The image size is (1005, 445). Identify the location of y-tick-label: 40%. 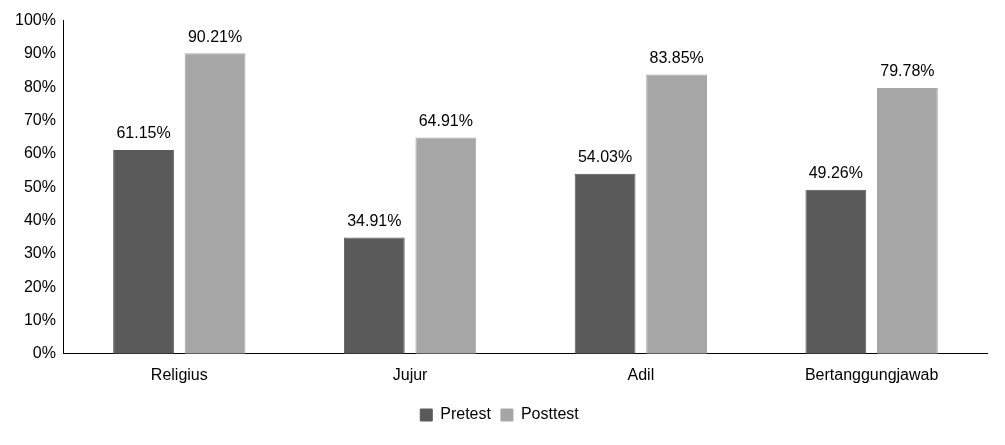
(39, 219).